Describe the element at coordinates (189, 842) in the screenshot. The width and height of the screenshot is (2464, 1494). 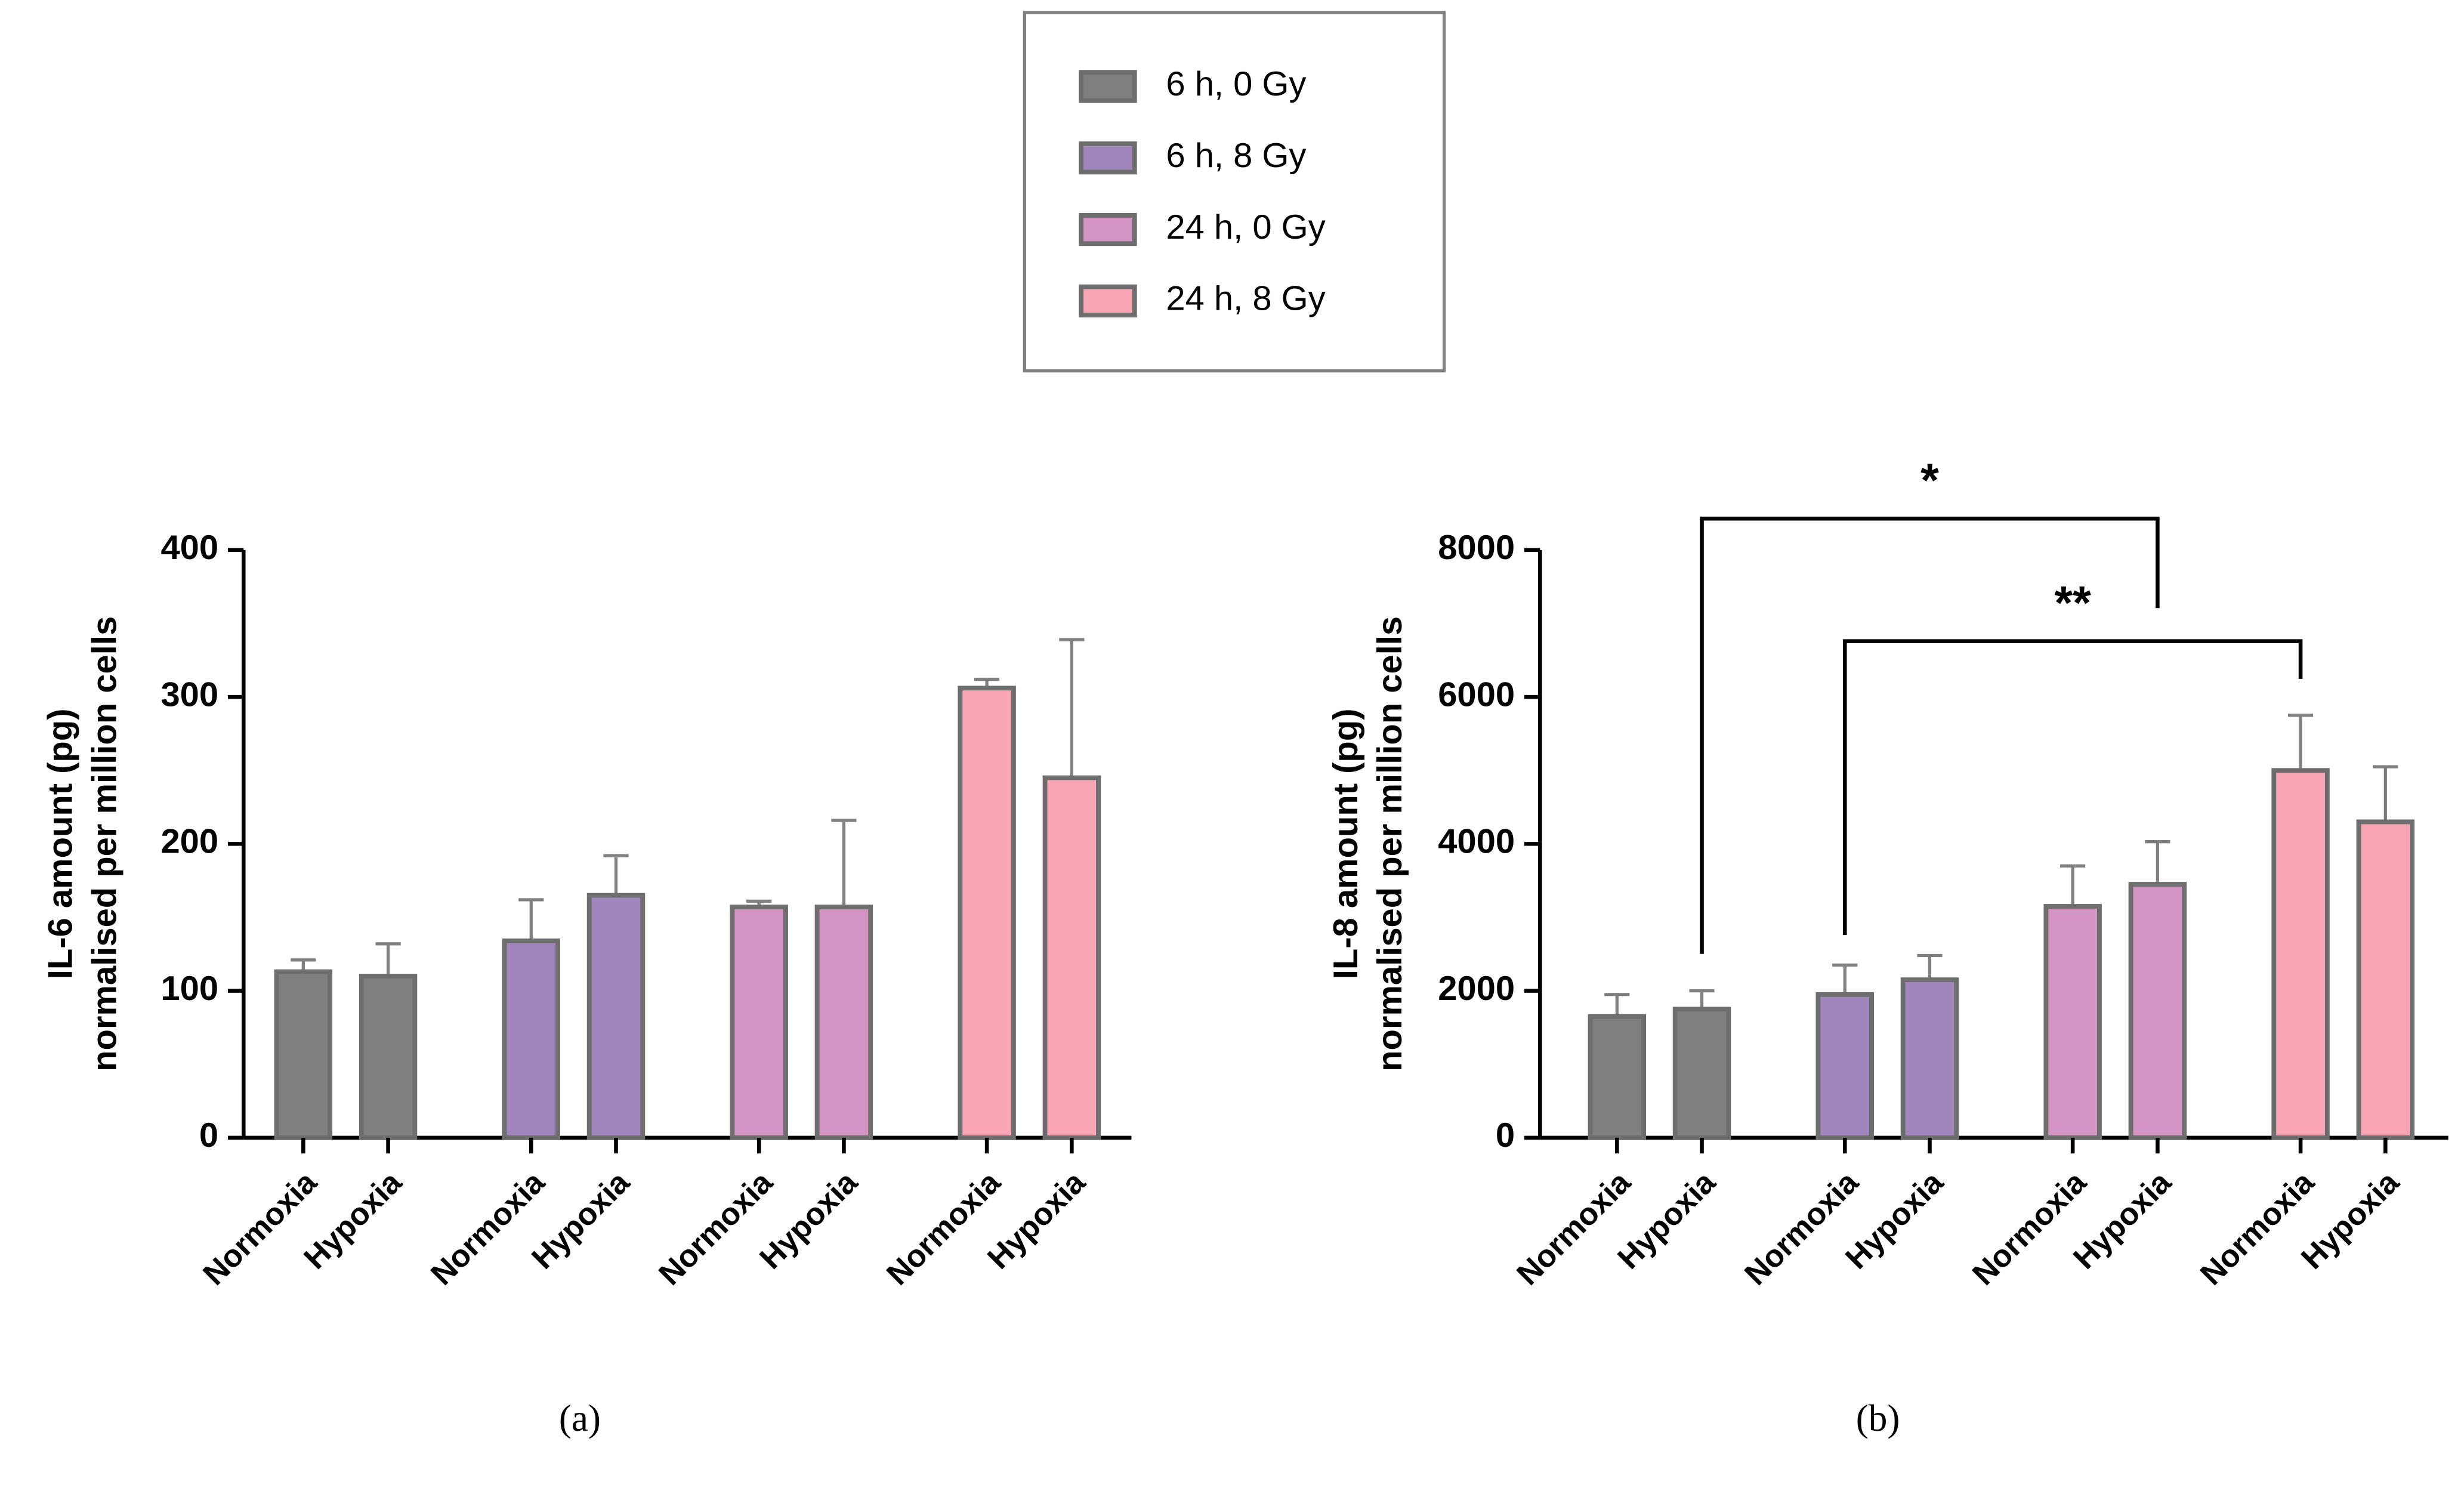
I see `y-tick-label: 200` at that location.